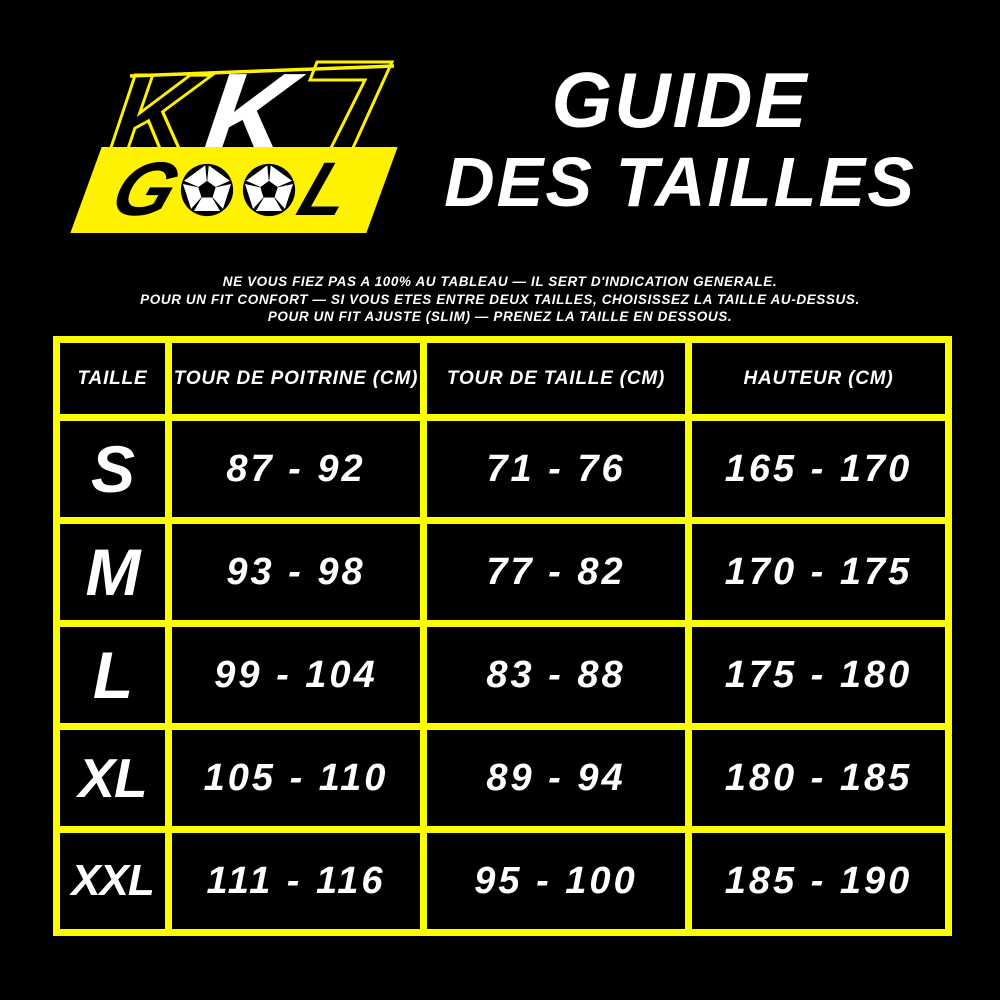 This screenshot has height=1000, width=1000. I want to click on height-range: 165 - 170, so click(818, 469).